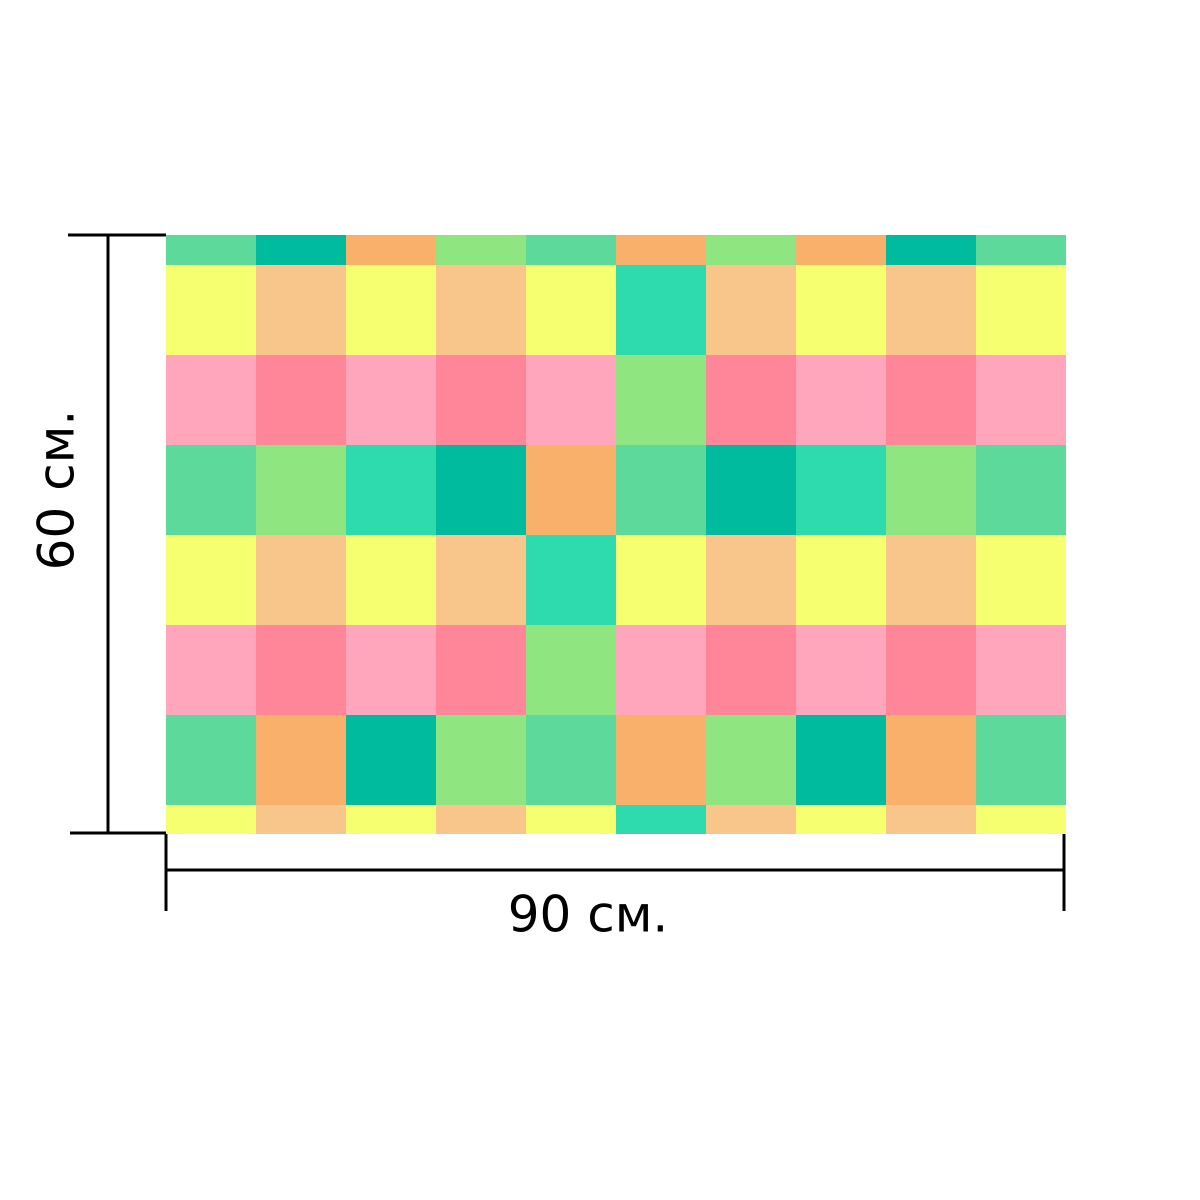  Describe the element at coordinates (57, 490) in the screenshot. I see `height-label: 60 см.` at that location.